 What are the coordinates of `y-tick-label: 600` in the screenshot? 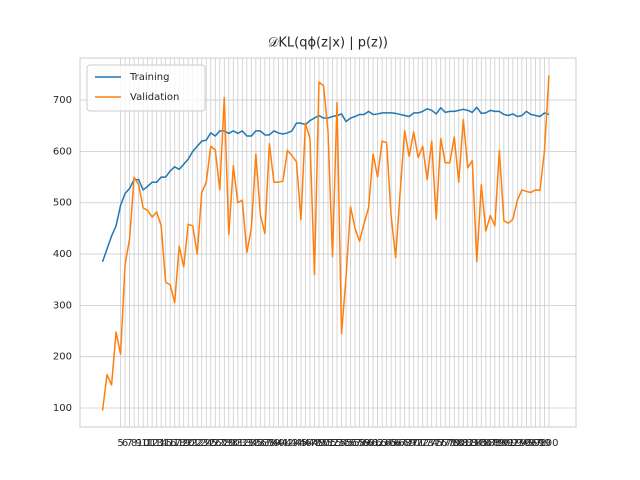 It's located at (62, 151).